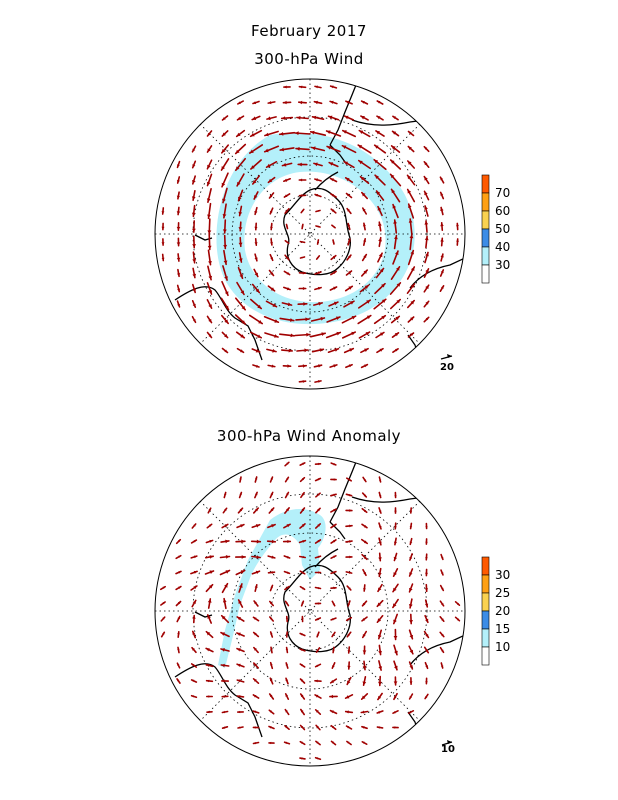  Describe the element at coordinates (502, 211) in the screenshot. I see `colorbar-label: 60` at that location.